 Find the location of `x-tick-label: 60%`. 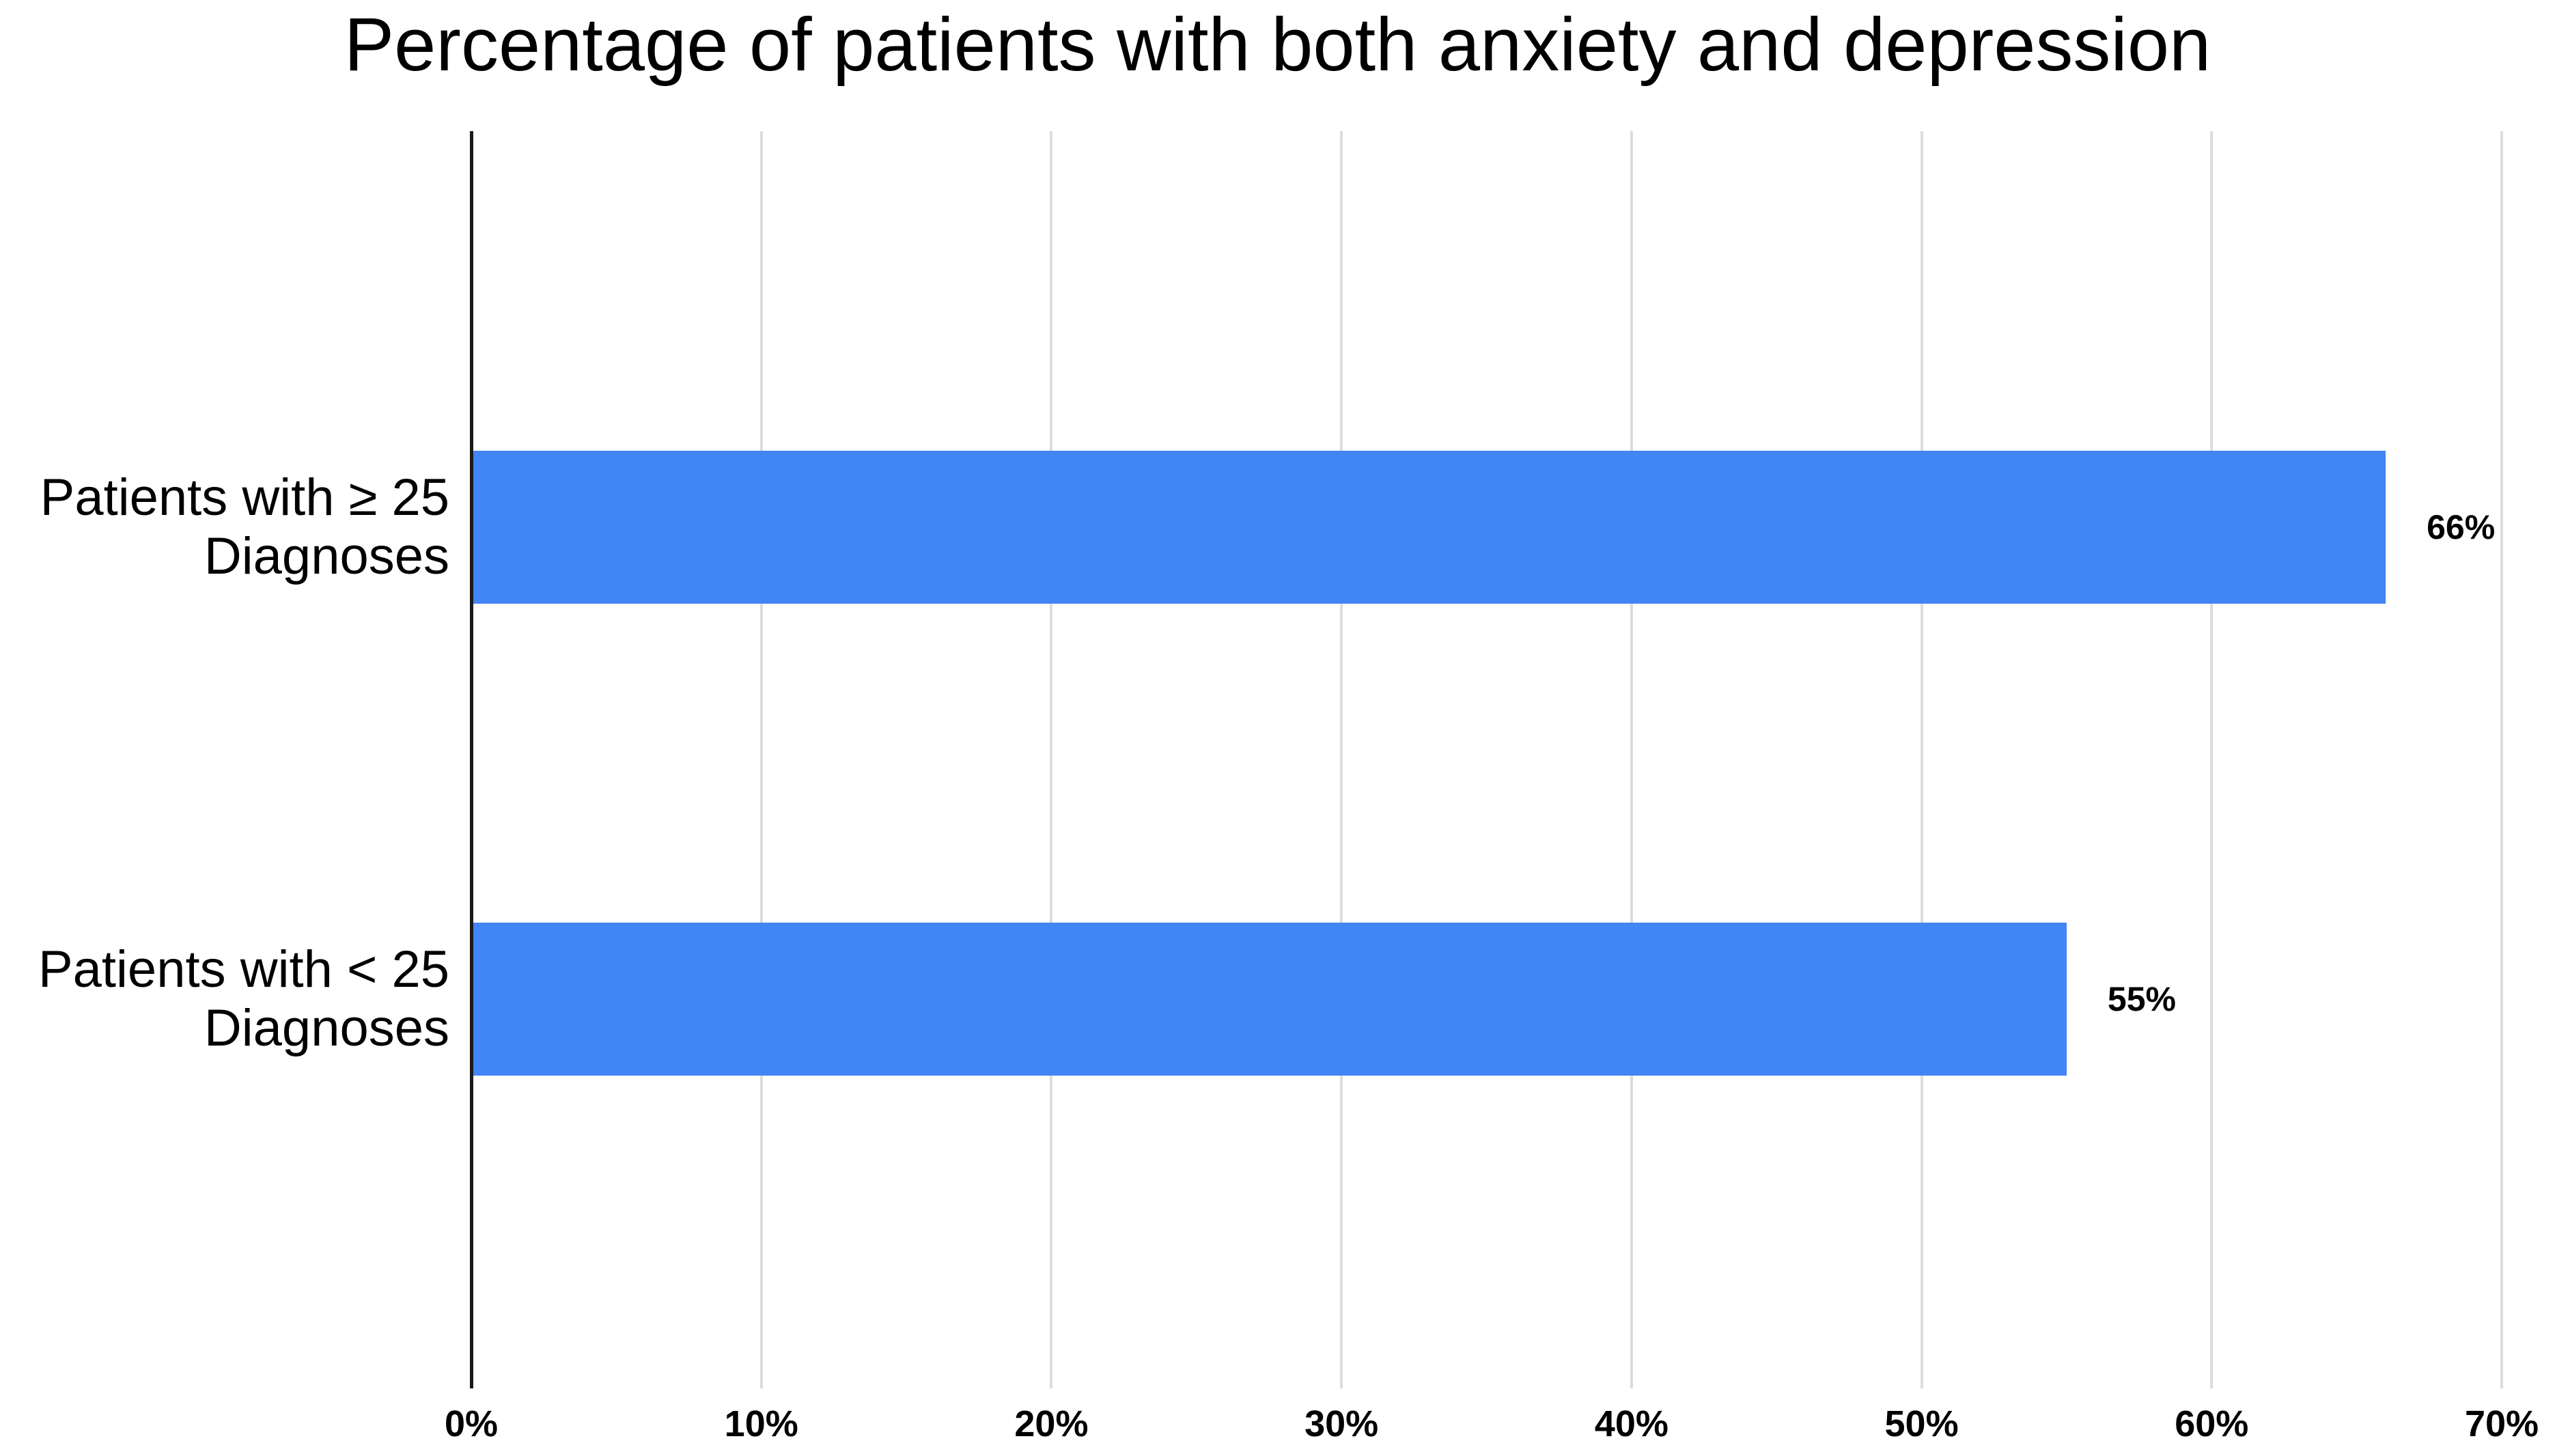

x-tick-label: 60% is located at coordinates (2212, 1423).